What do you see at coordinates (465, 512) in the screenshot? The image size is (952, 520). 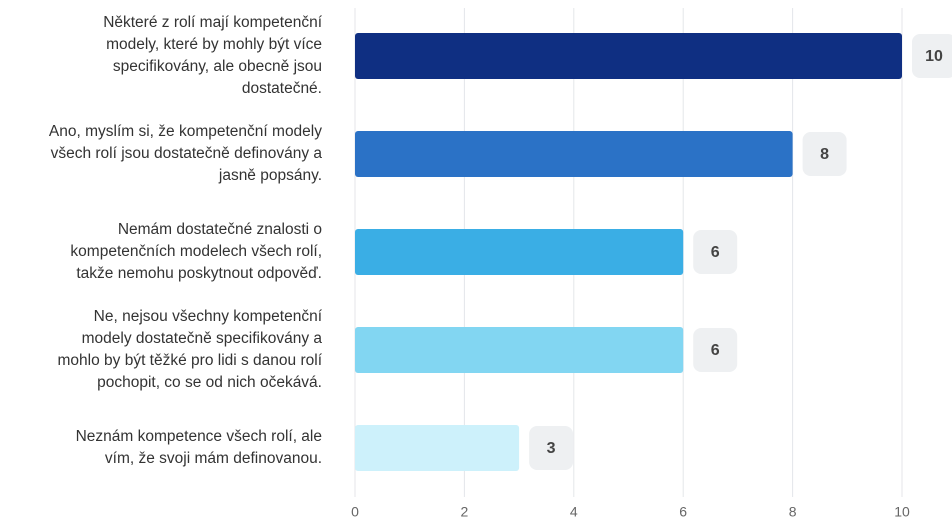 I see `x-tick-label: 2` at bounding box center [465, 512].